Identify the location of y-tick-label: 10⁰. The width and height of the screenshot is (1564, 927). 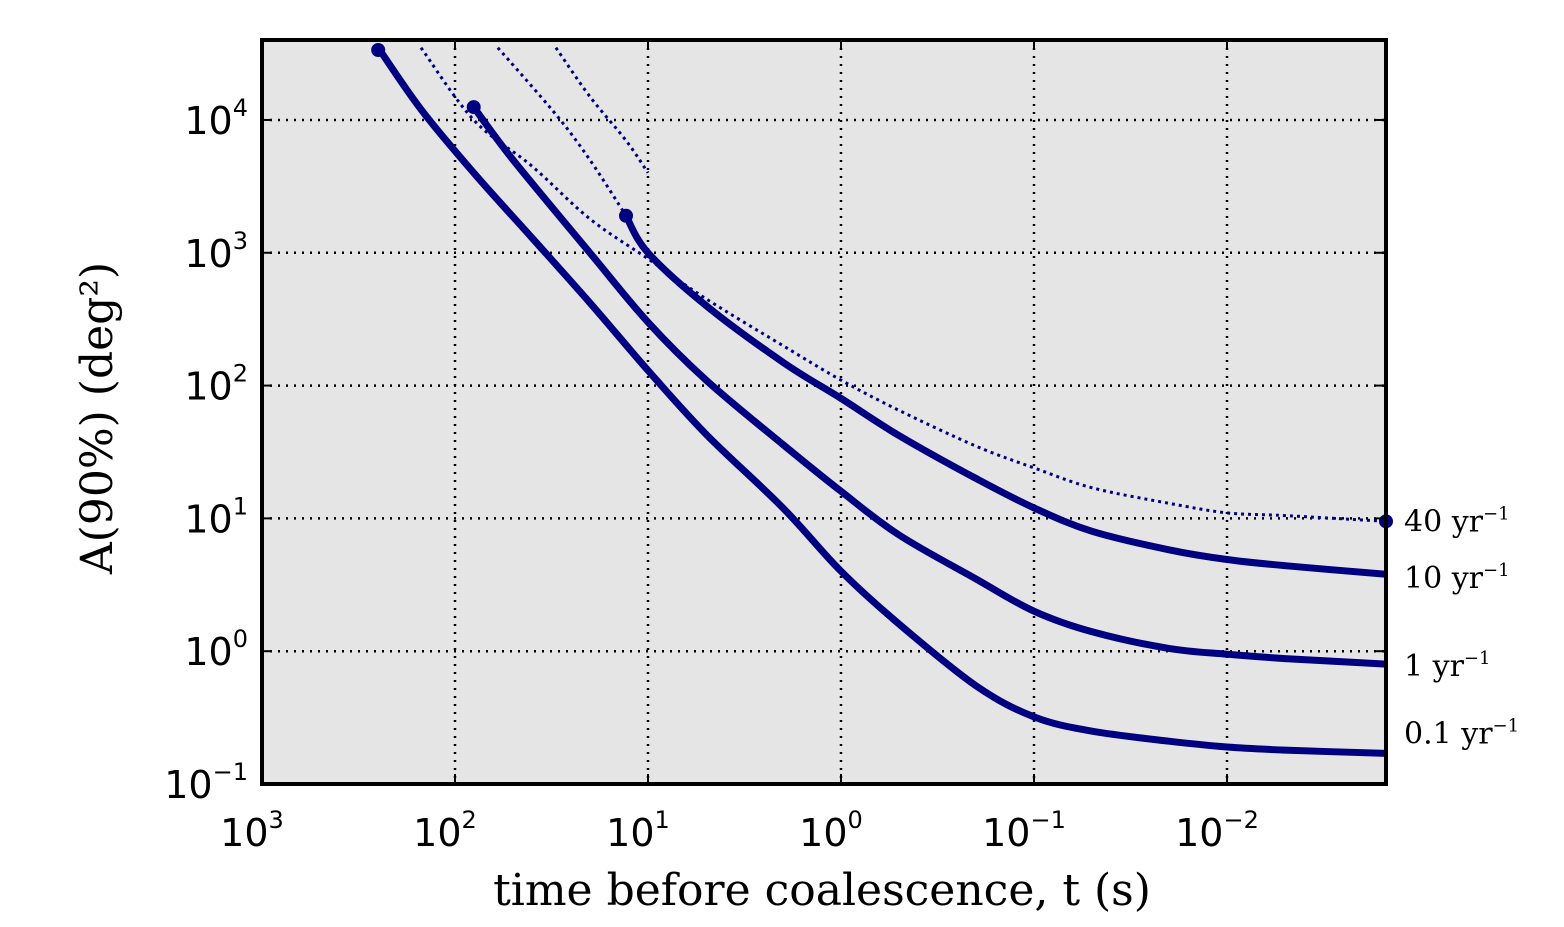
(216, 649).